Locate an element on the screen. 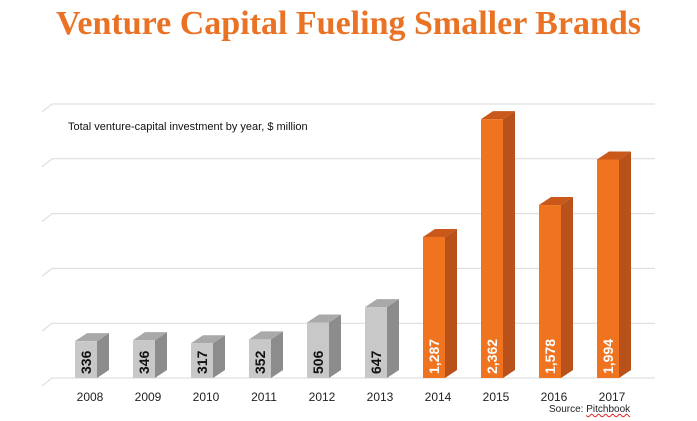 Image resolution: width=697 pixels, height=421 pixels. bar-front-2013 is located at coordinates (376, 342).